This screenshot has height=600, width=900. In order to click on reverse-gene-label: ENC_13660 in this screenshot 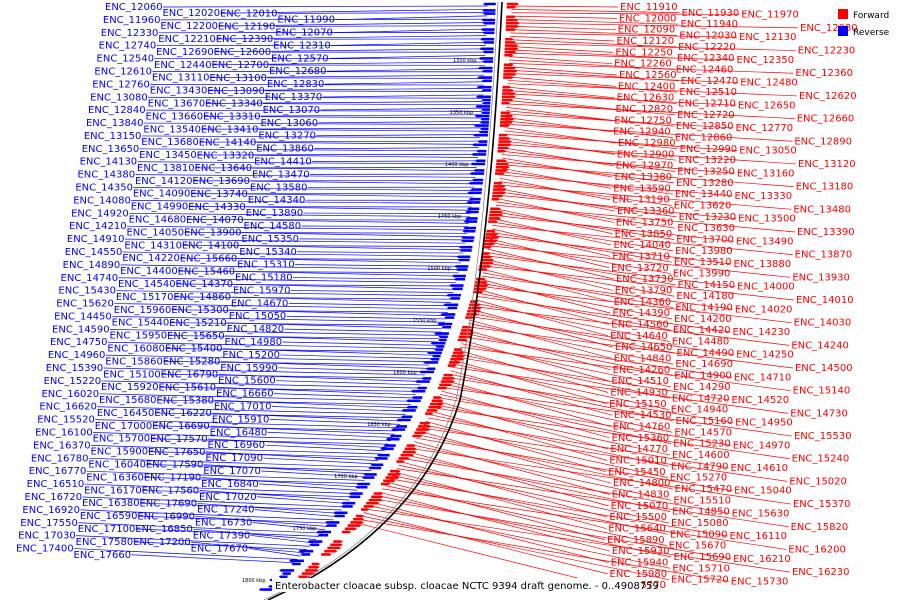, I will do `click(175, 116)`.